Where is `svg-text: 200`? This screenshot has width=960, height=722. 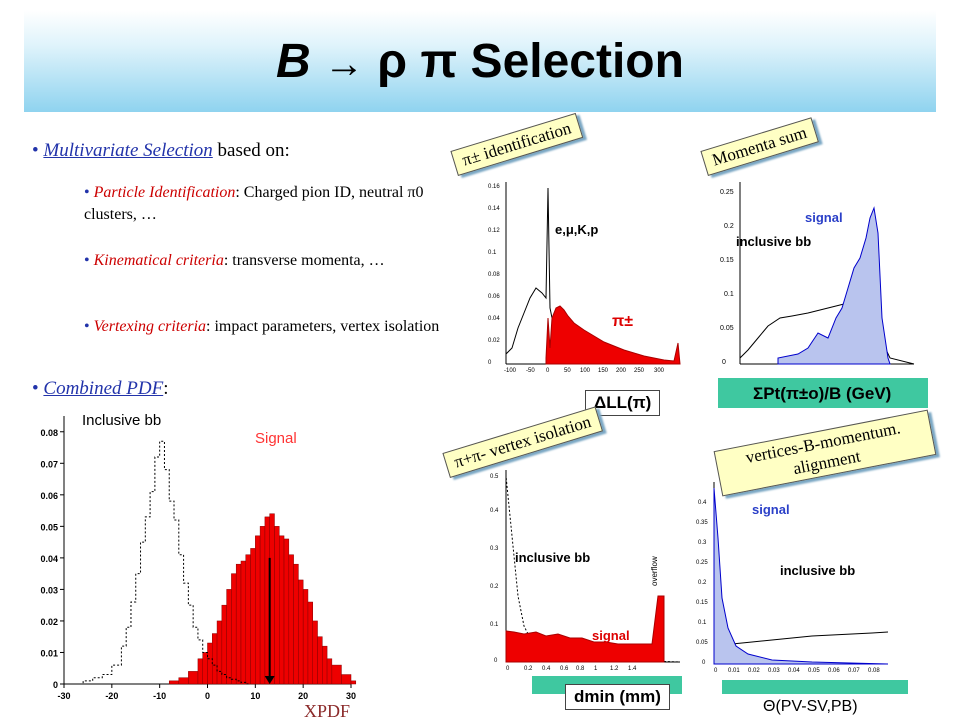 svg-text: 200 is located at coordinates (621, 371).